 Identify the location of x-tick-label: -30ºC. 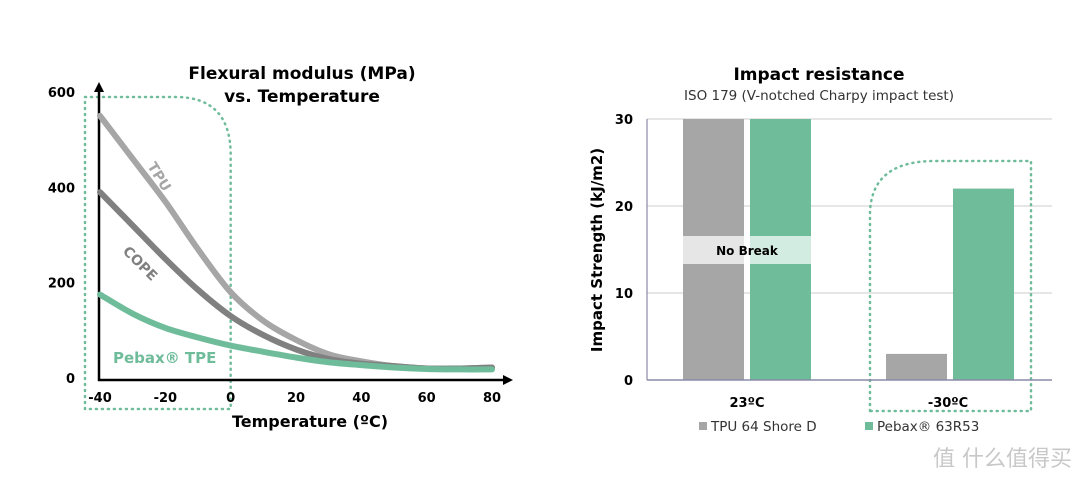
(948, 403).